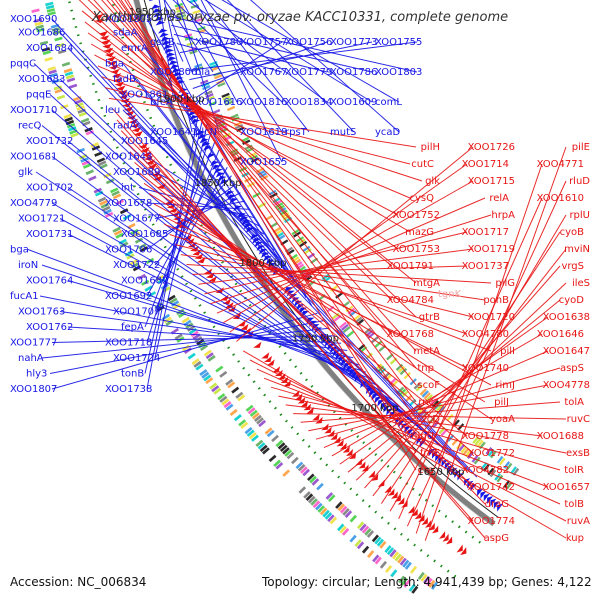  What do you see at coordinates (202, 72) in the screenshot?
I see `gene-label: bla` at bounding box center [202, 72].